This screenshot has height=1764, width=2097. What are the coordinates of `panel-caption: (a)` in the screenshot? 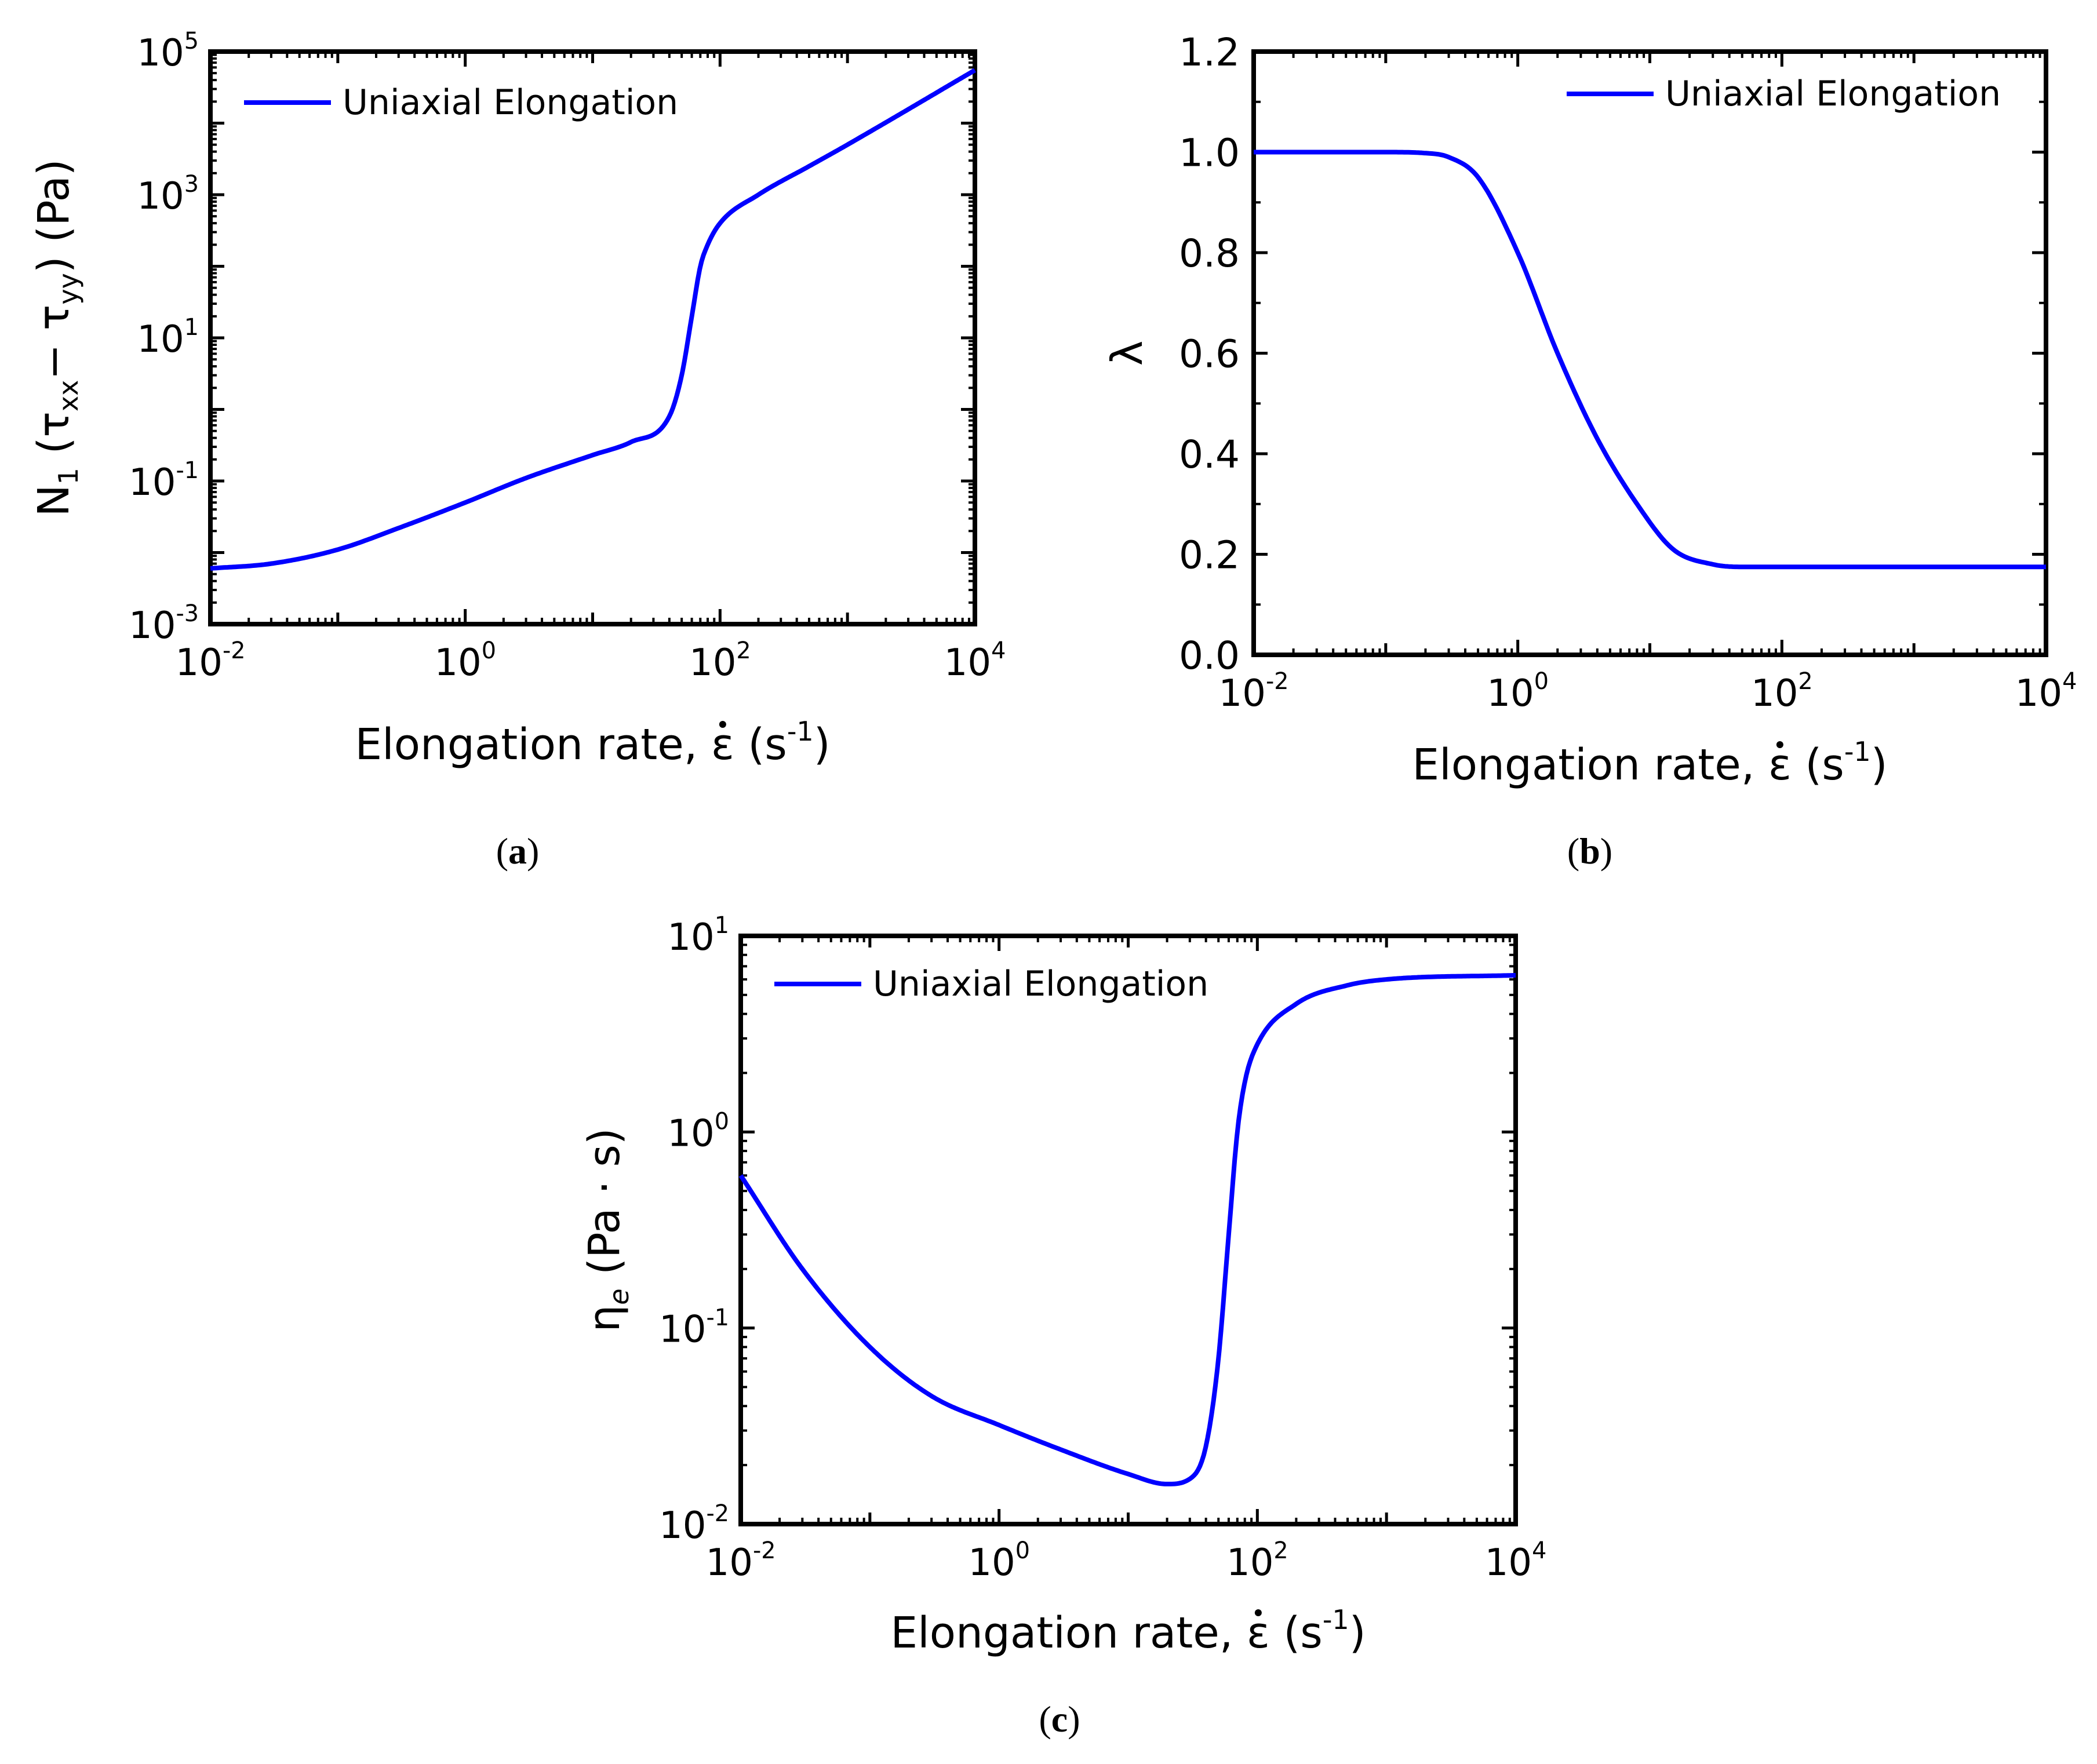 It's located at (518, 851).